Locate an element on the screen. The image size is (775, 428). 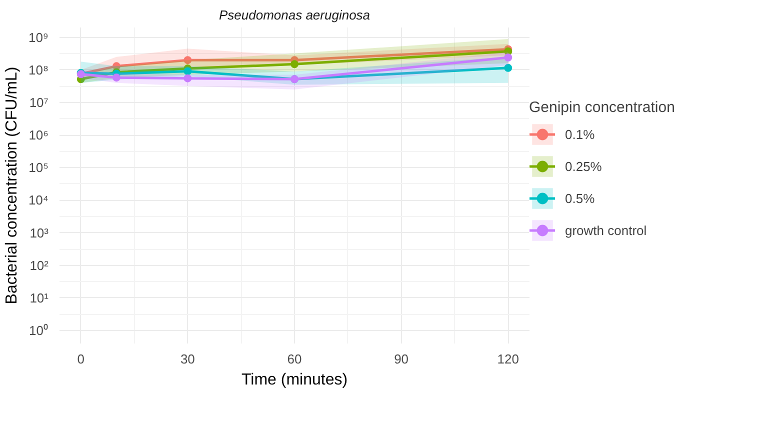
x-tick-label: 90 is located at coordinates (401, 359).